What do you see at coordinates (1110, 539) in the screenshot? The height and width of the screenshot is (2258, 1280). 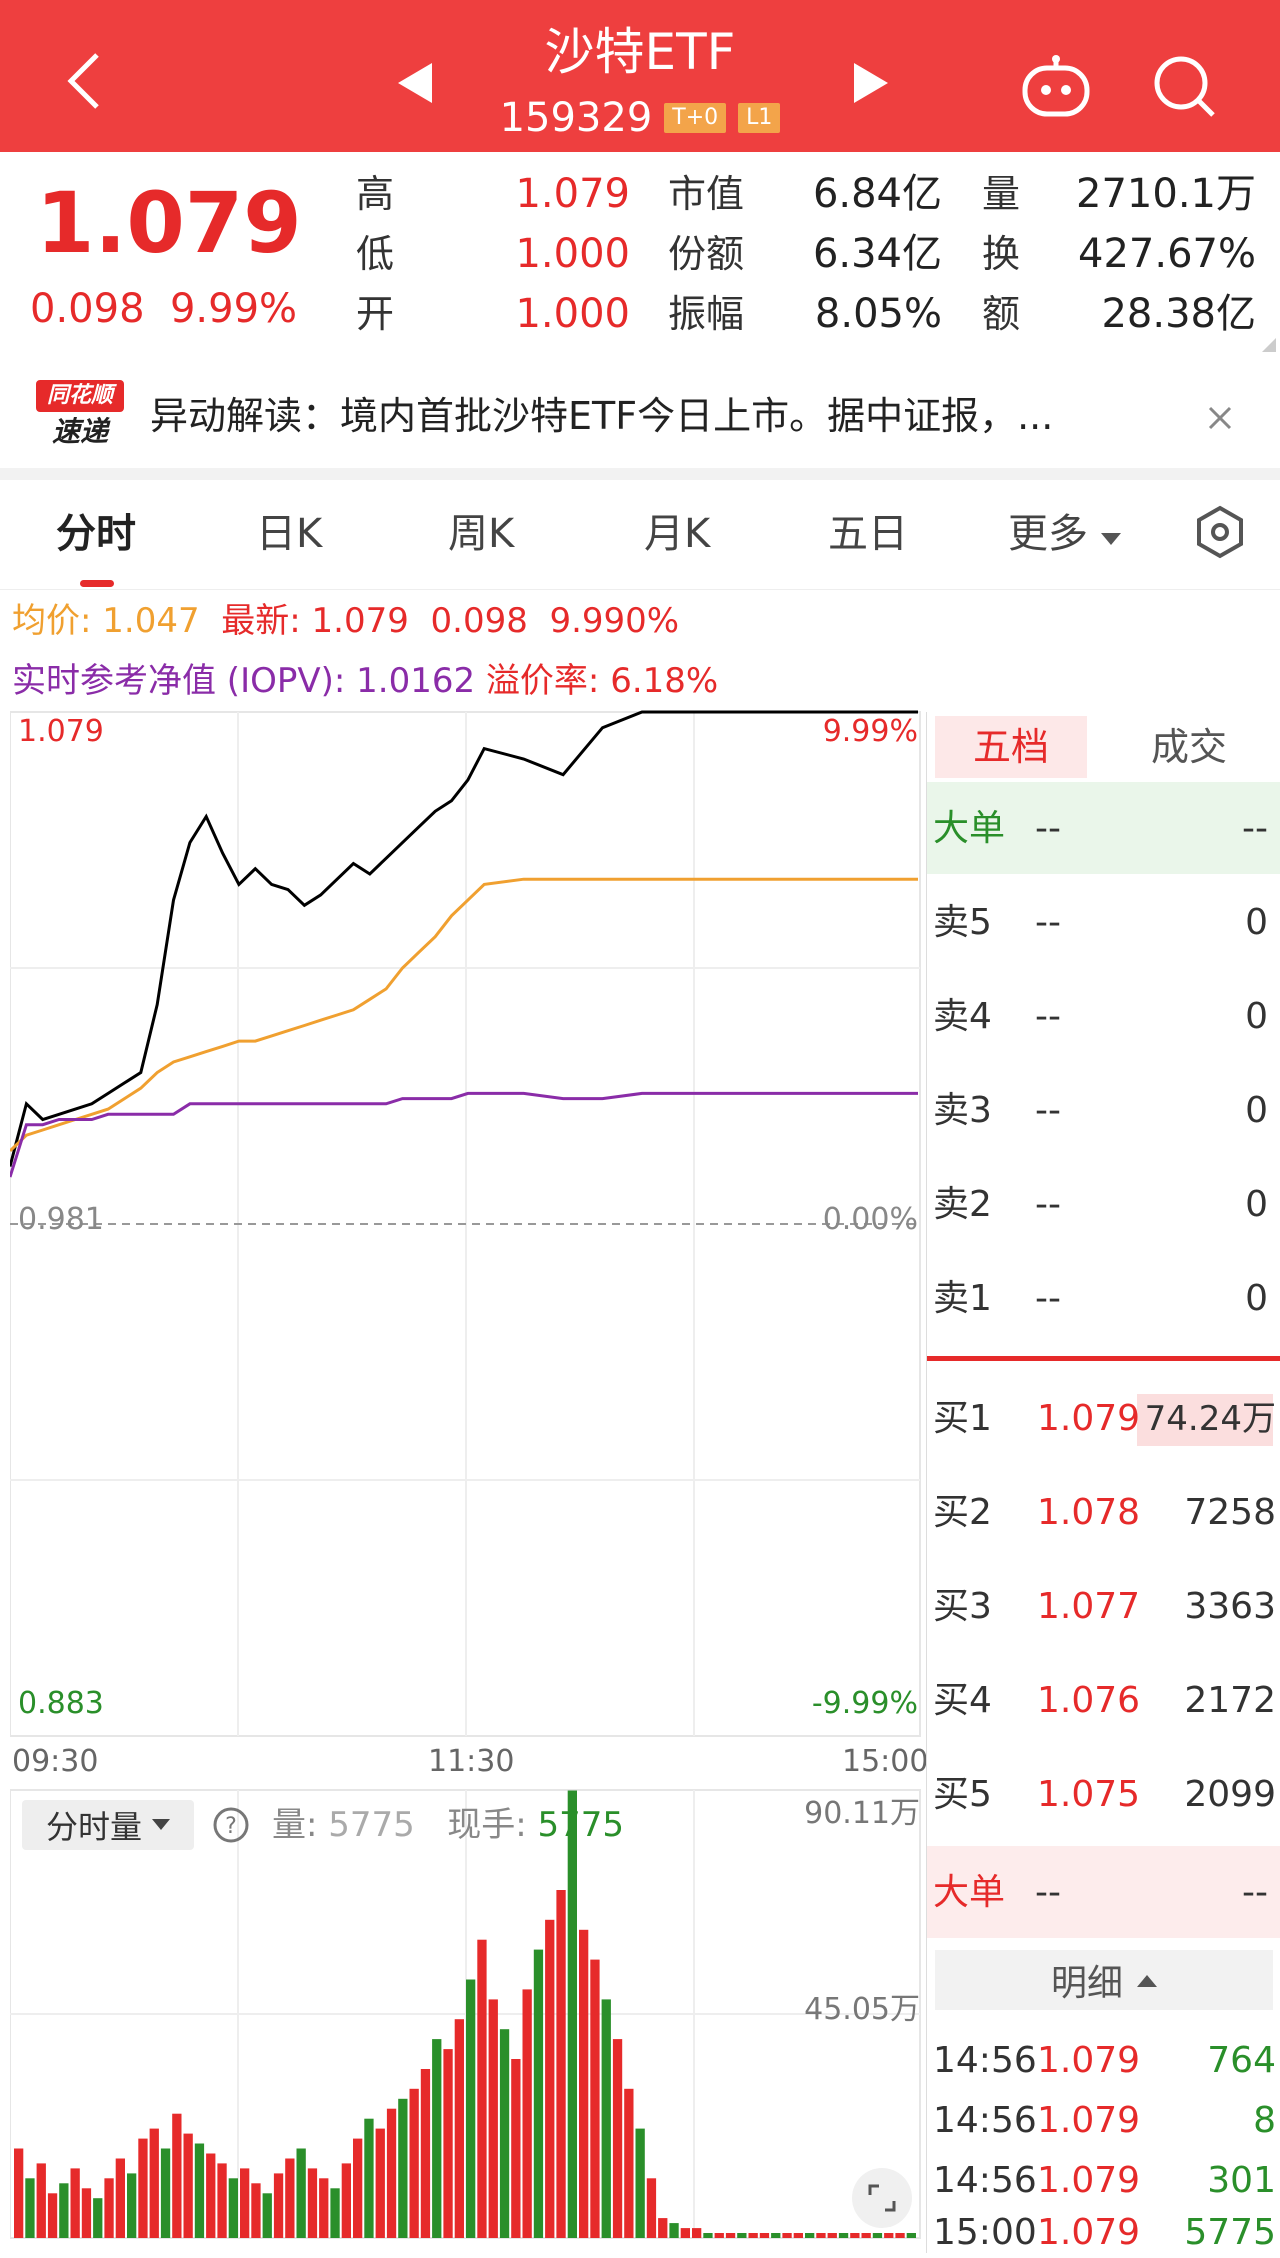 I see `caret-down-icon` at bounding box center [1110, 539].